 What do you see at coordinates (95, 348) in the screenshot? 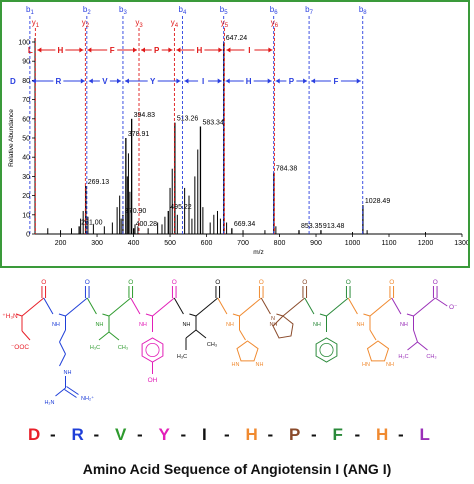
I see `val-h3c: H₃C` at bounding box center [95, 348].